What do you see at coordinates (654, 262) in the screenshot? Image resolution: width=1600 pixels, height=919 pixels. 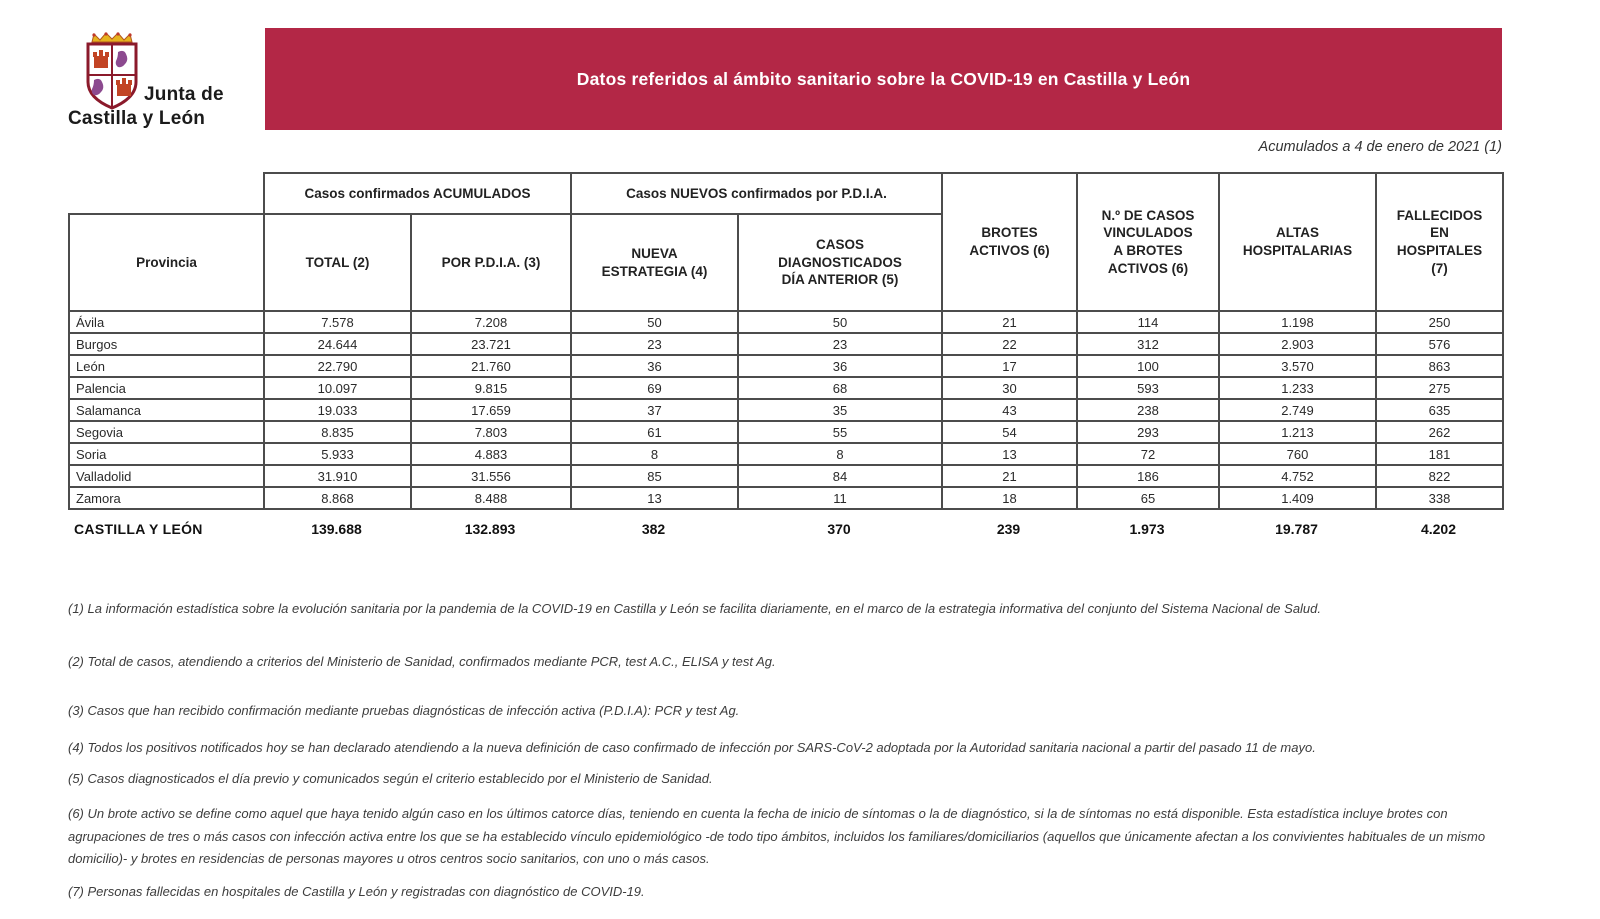 I see `col-header-nueva-estrategia: NUEVA ESTRATEGIA (4)` at bounding box center [654, 262].